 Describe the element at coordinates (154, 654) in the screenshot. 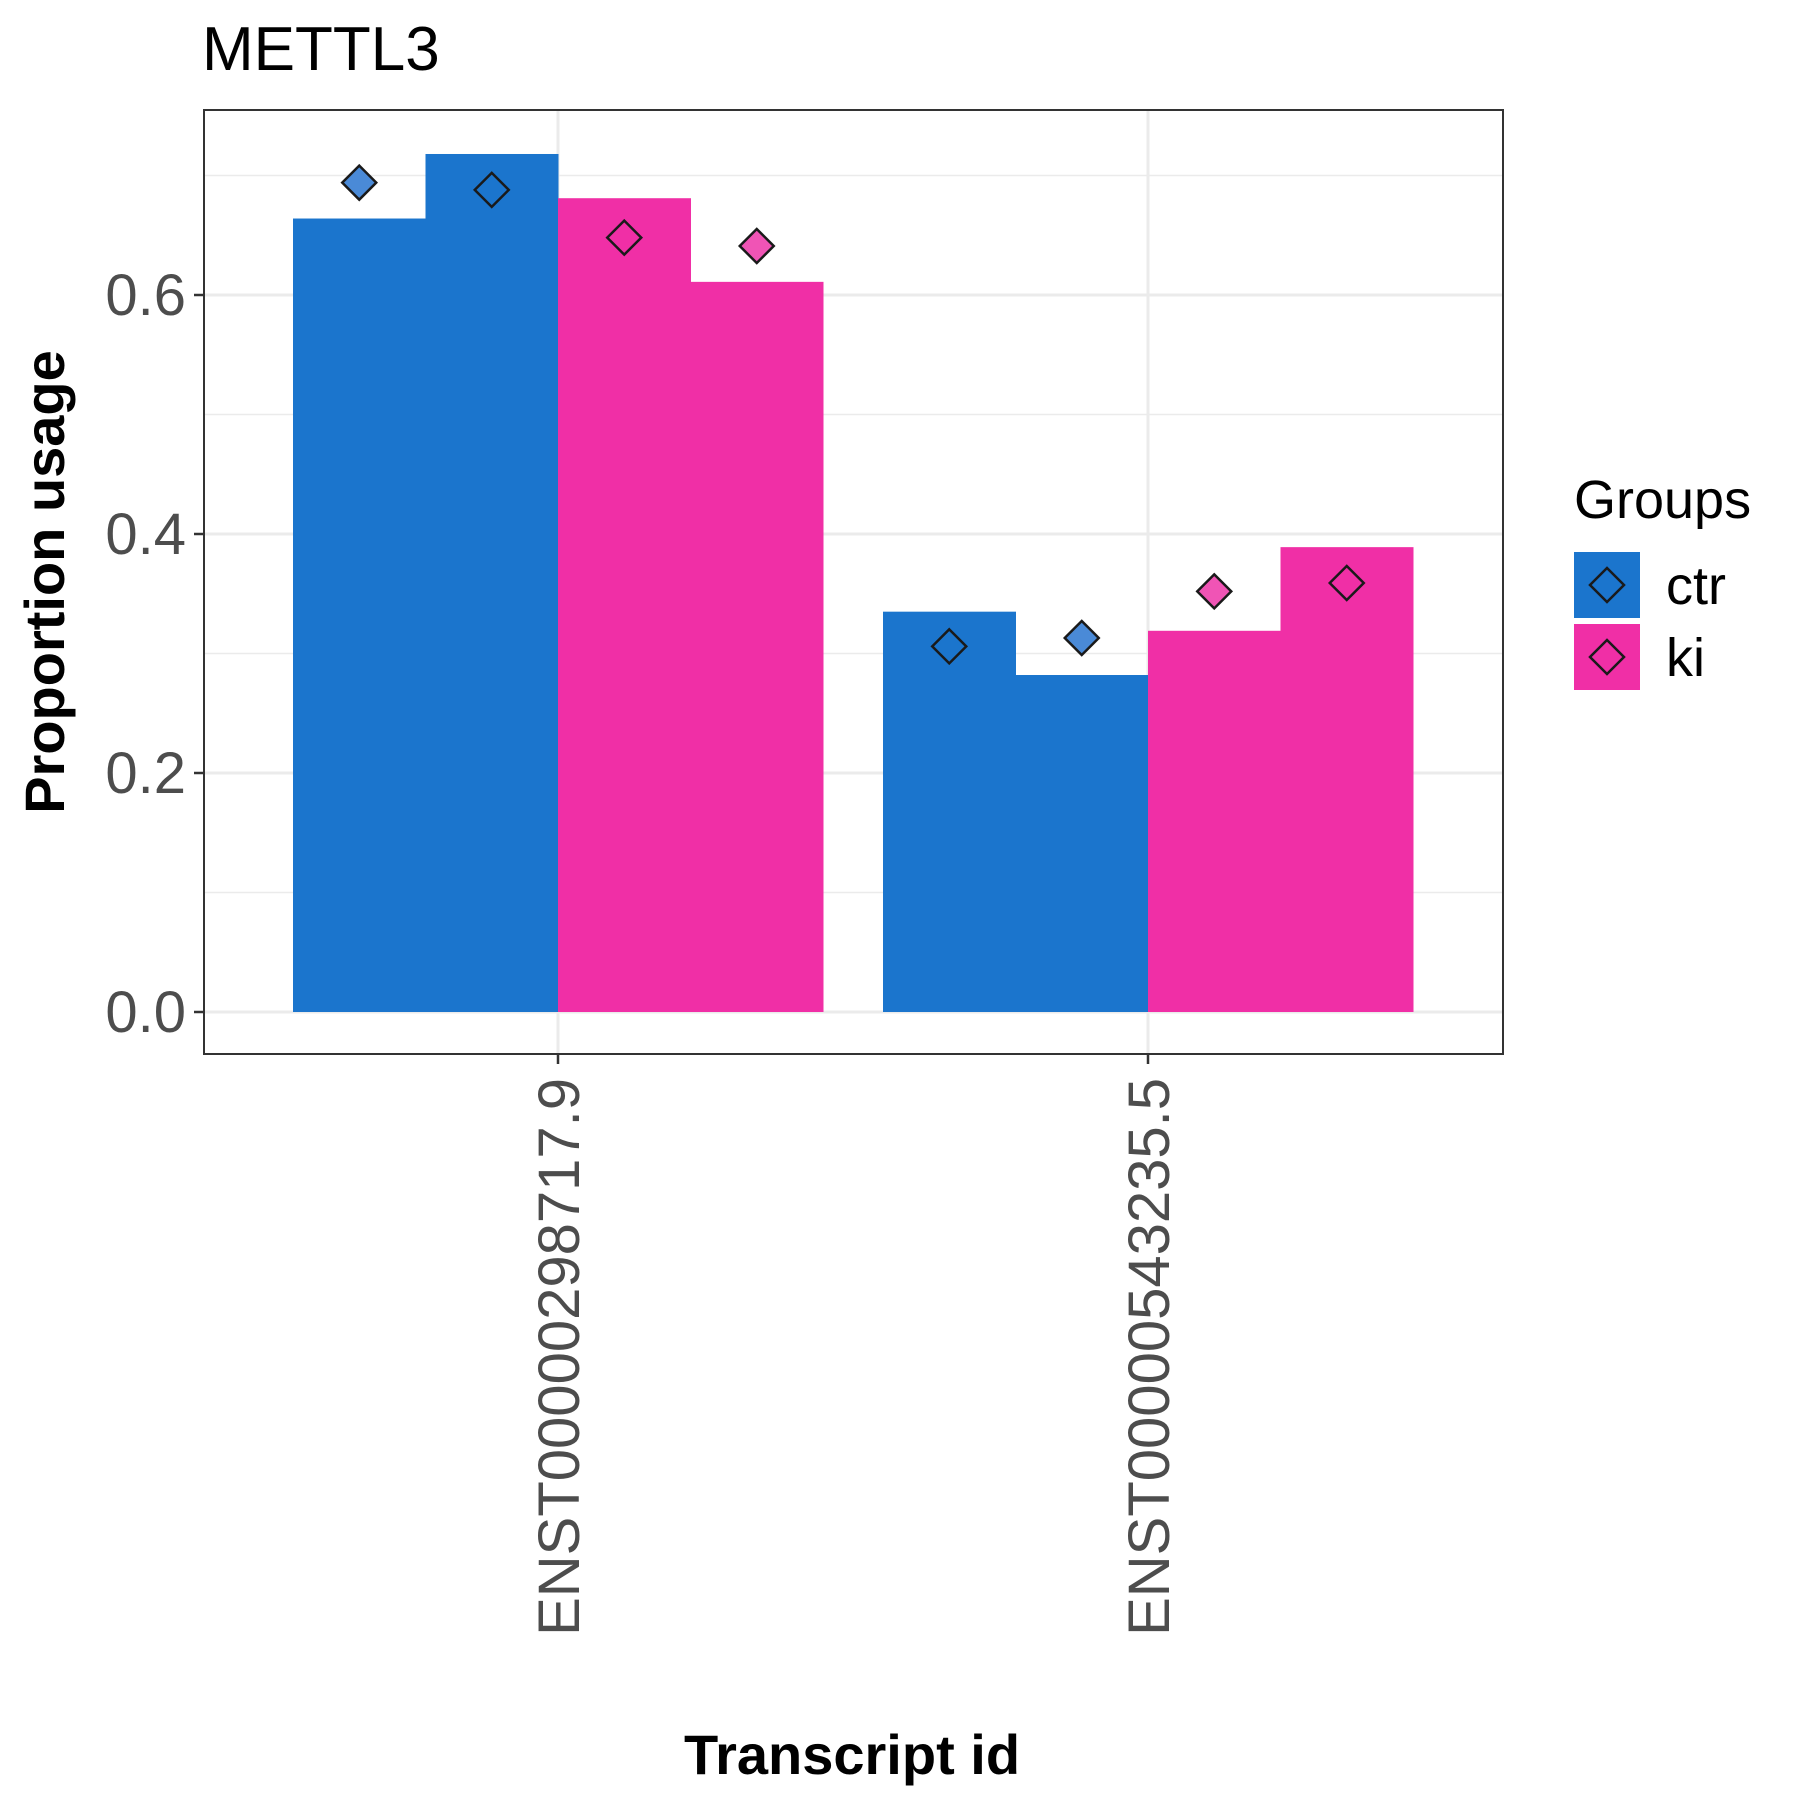

I see `y-axis: 0.0 0.2 0.4 0.6` at that location.